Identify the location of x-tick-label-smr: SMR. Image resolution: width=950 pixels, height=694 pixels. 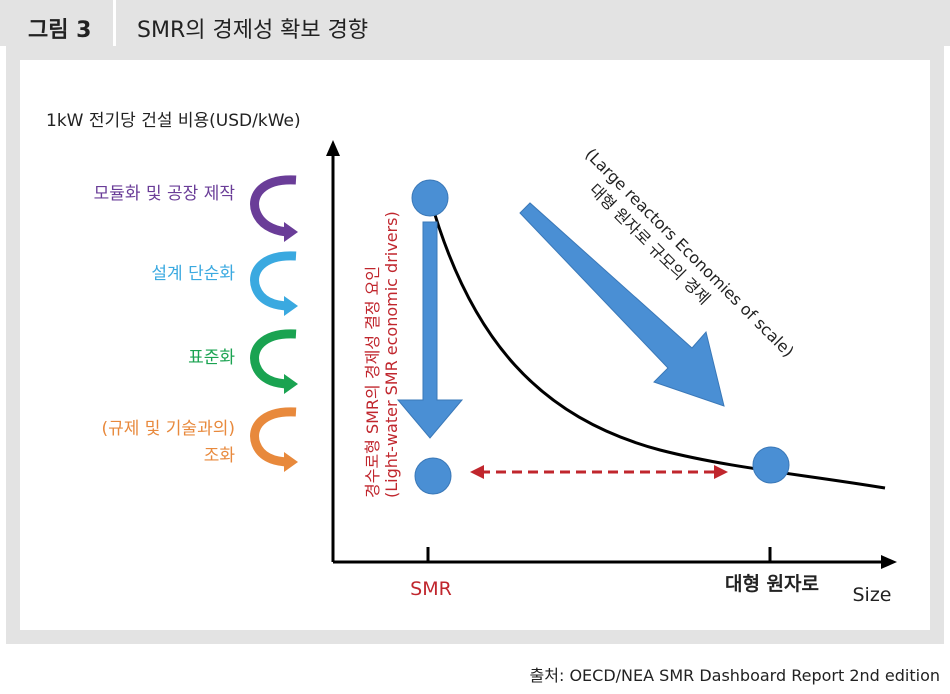
(431, 589).